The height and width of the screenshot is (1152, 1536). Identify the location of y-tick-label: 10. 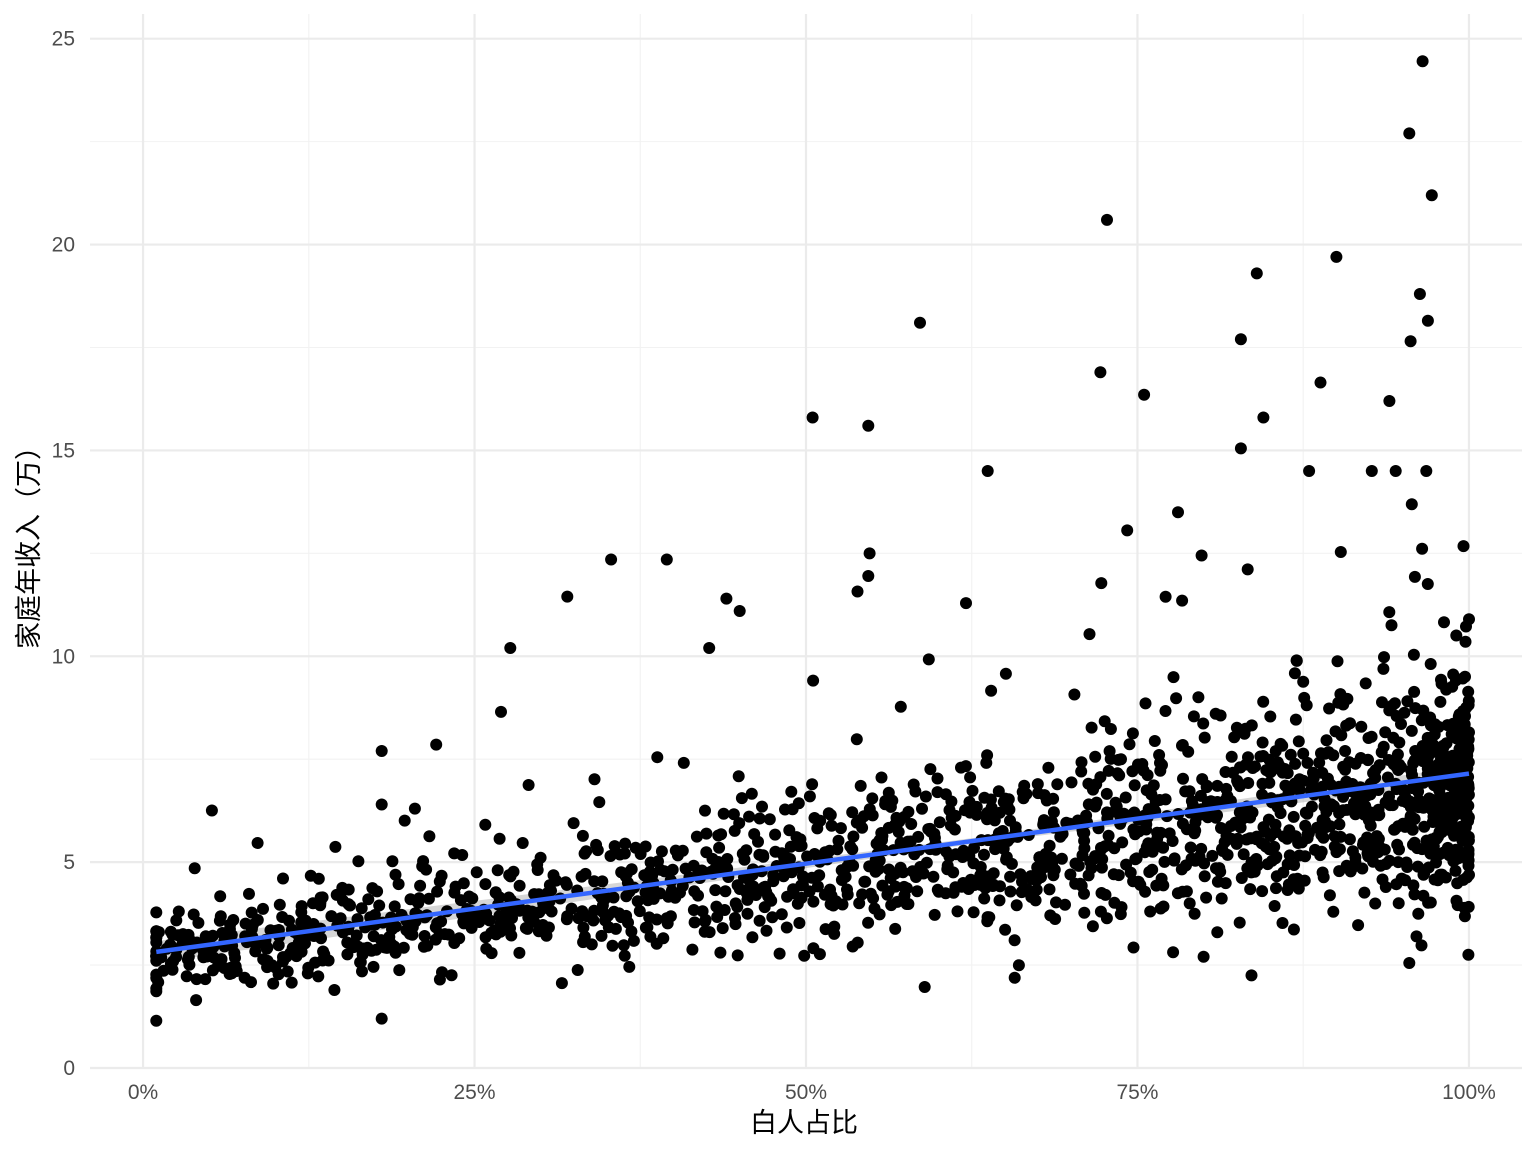
(63, 656).